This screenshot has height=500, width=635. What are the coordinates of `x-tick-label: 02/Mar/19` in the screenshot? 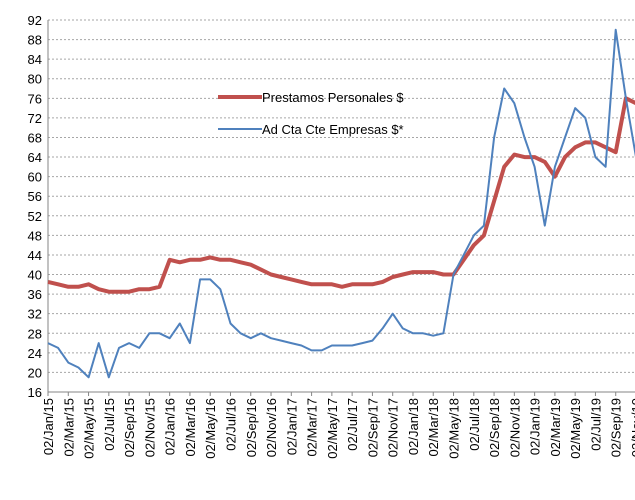 It's located at (555, 427).